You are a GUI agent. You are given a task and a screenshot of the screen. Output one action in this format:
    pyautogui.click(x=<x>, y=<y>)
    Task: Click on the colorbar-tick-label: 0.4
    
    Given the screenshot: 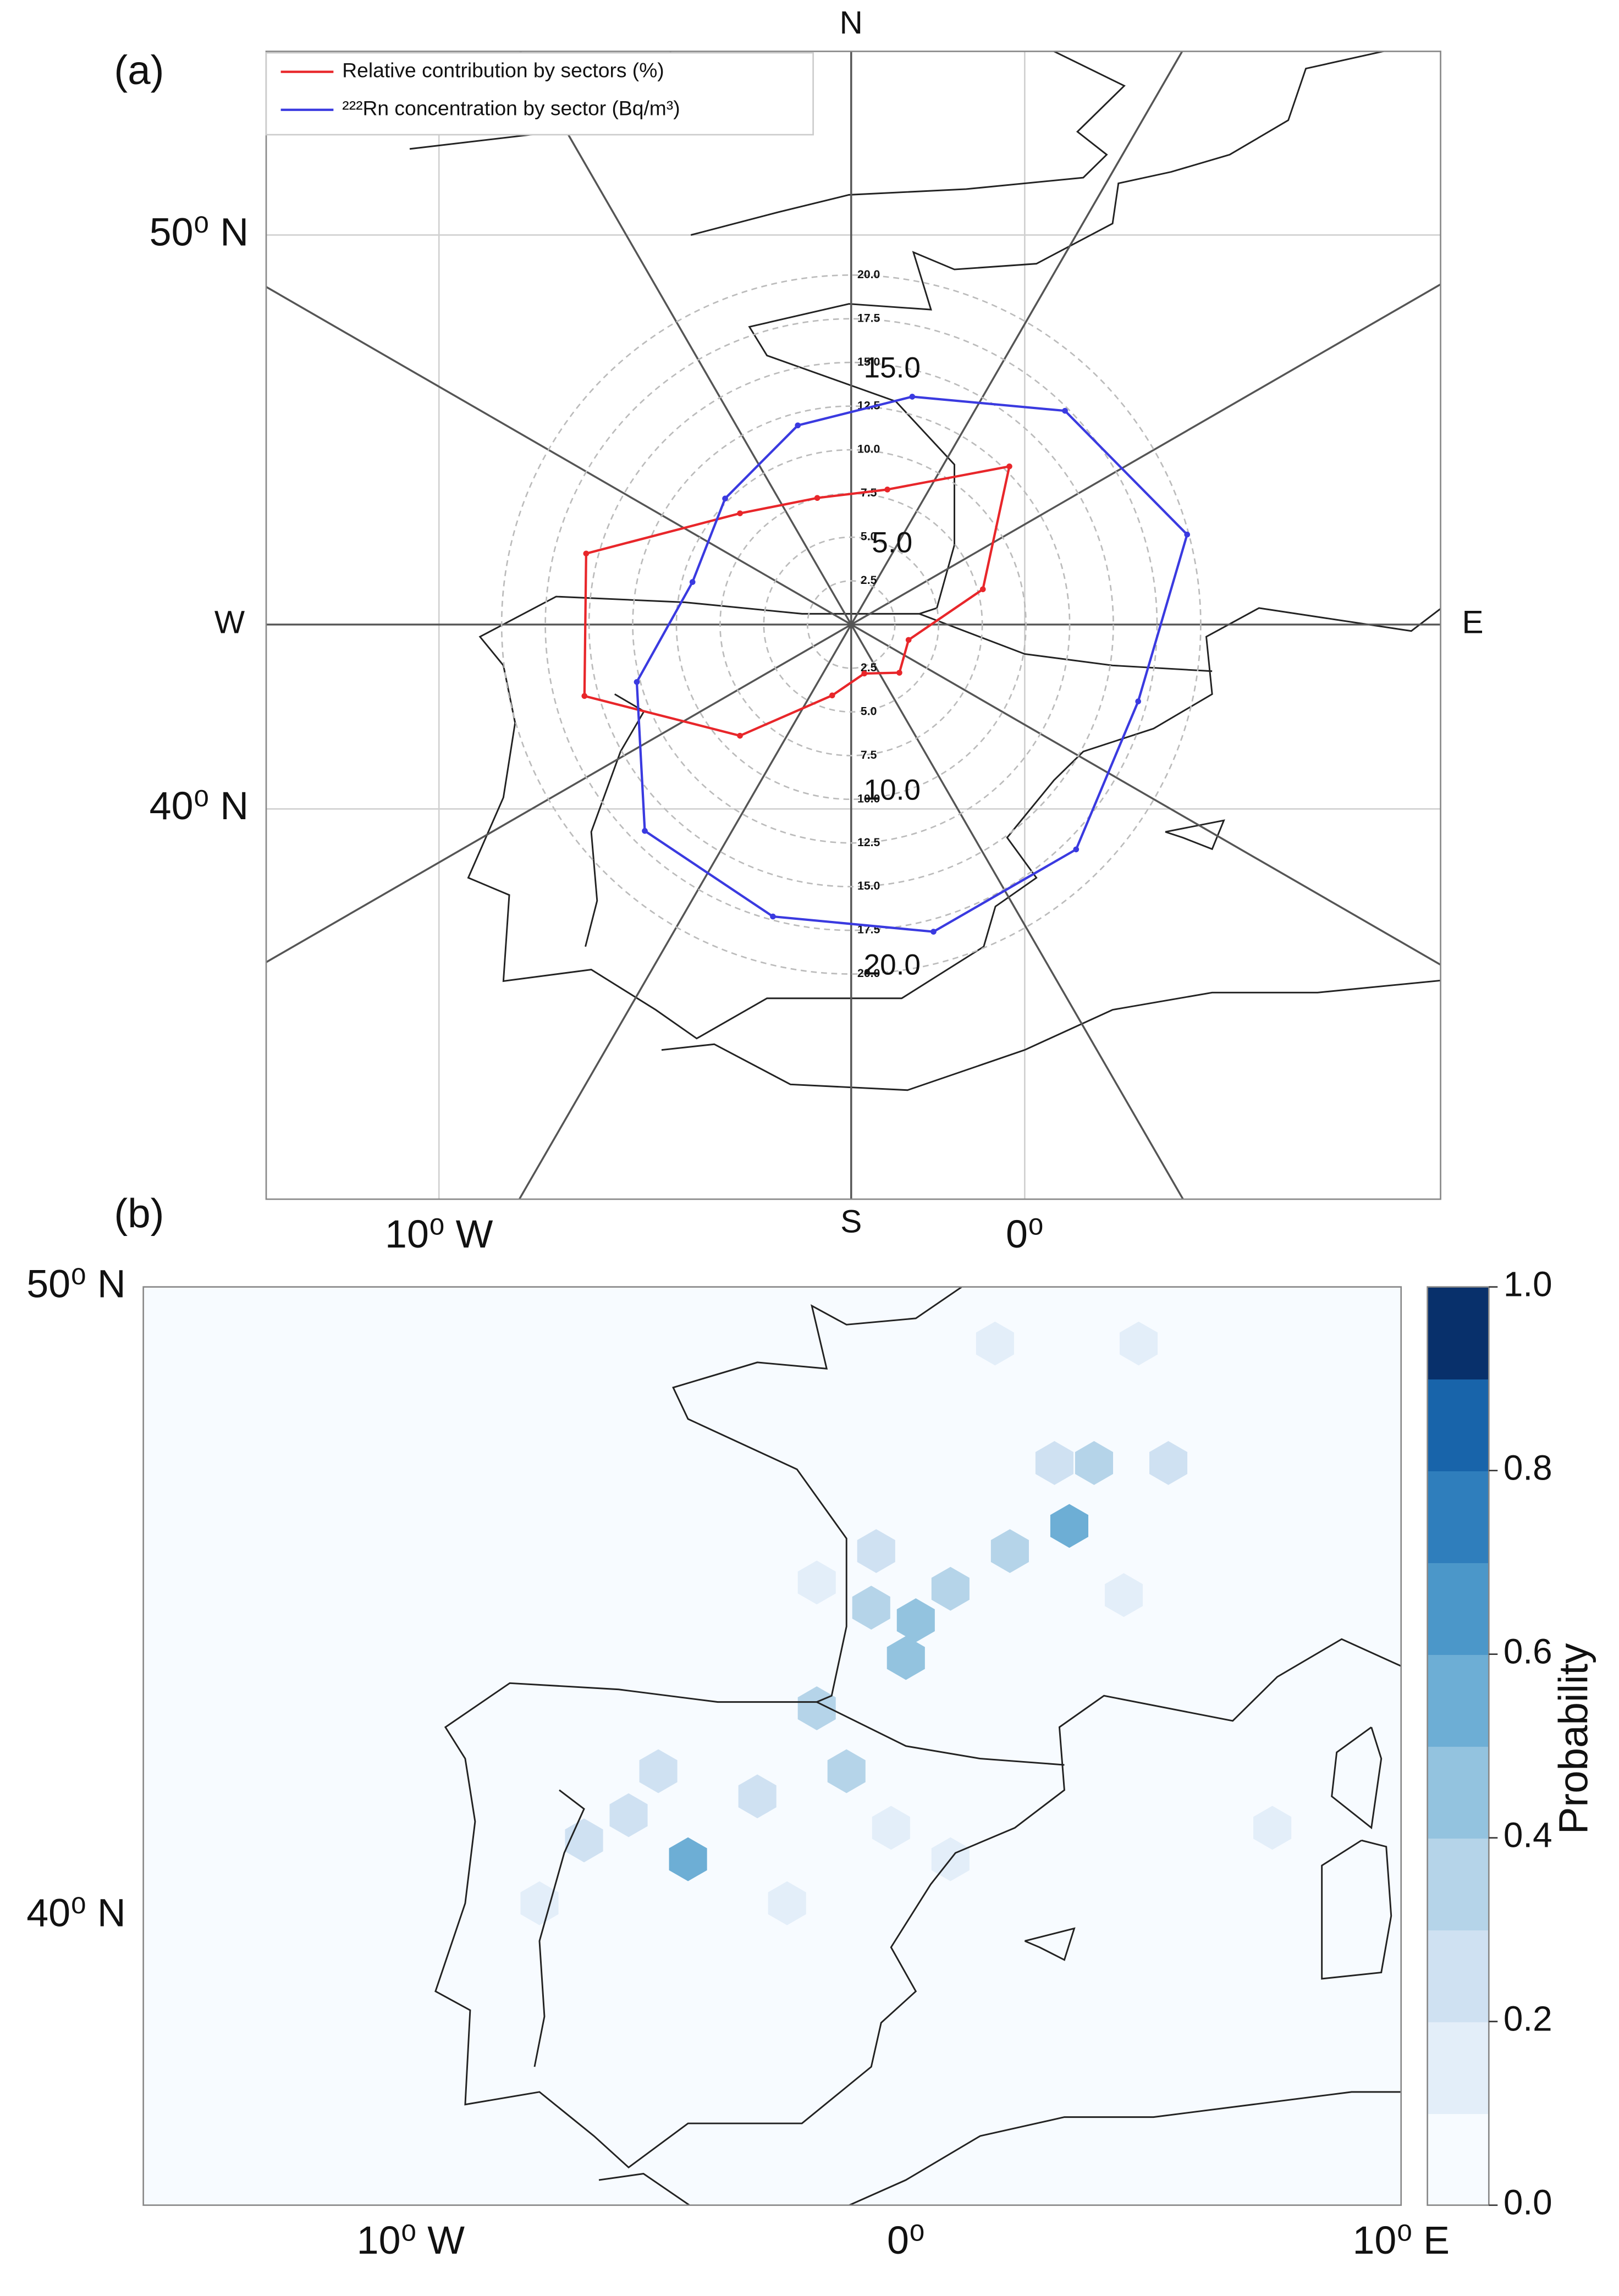 What is the action you would take?
    pyautogui.click(x=1528, y=1835)
    